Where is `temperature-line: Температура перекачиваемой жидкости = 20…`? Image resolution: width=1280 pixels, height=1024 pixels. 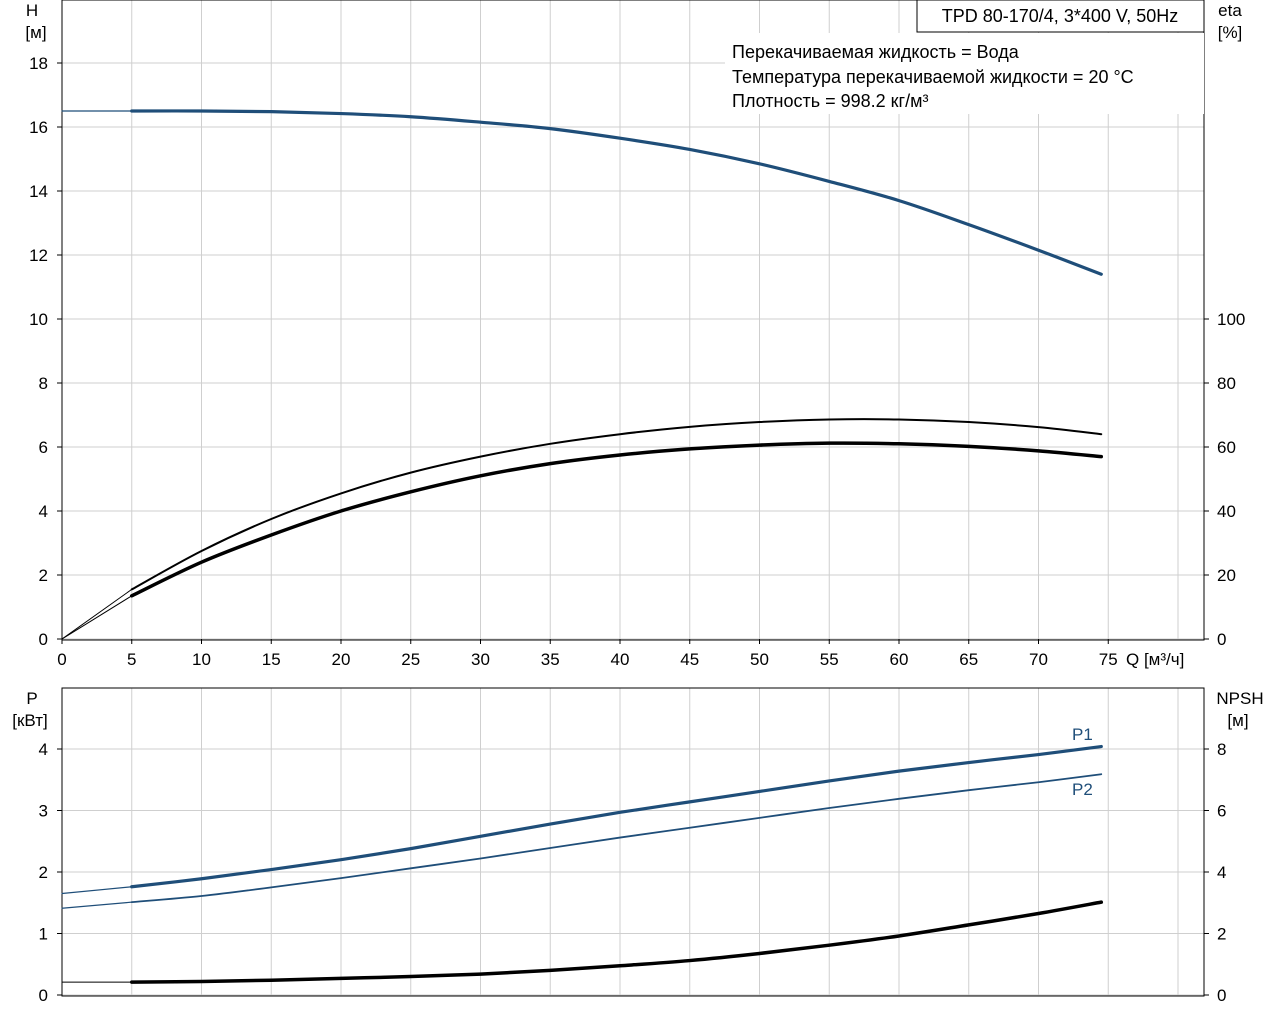 temperature-line: Температура перекачиваемой жидкости = 20… is located at coordinates (933, 77).